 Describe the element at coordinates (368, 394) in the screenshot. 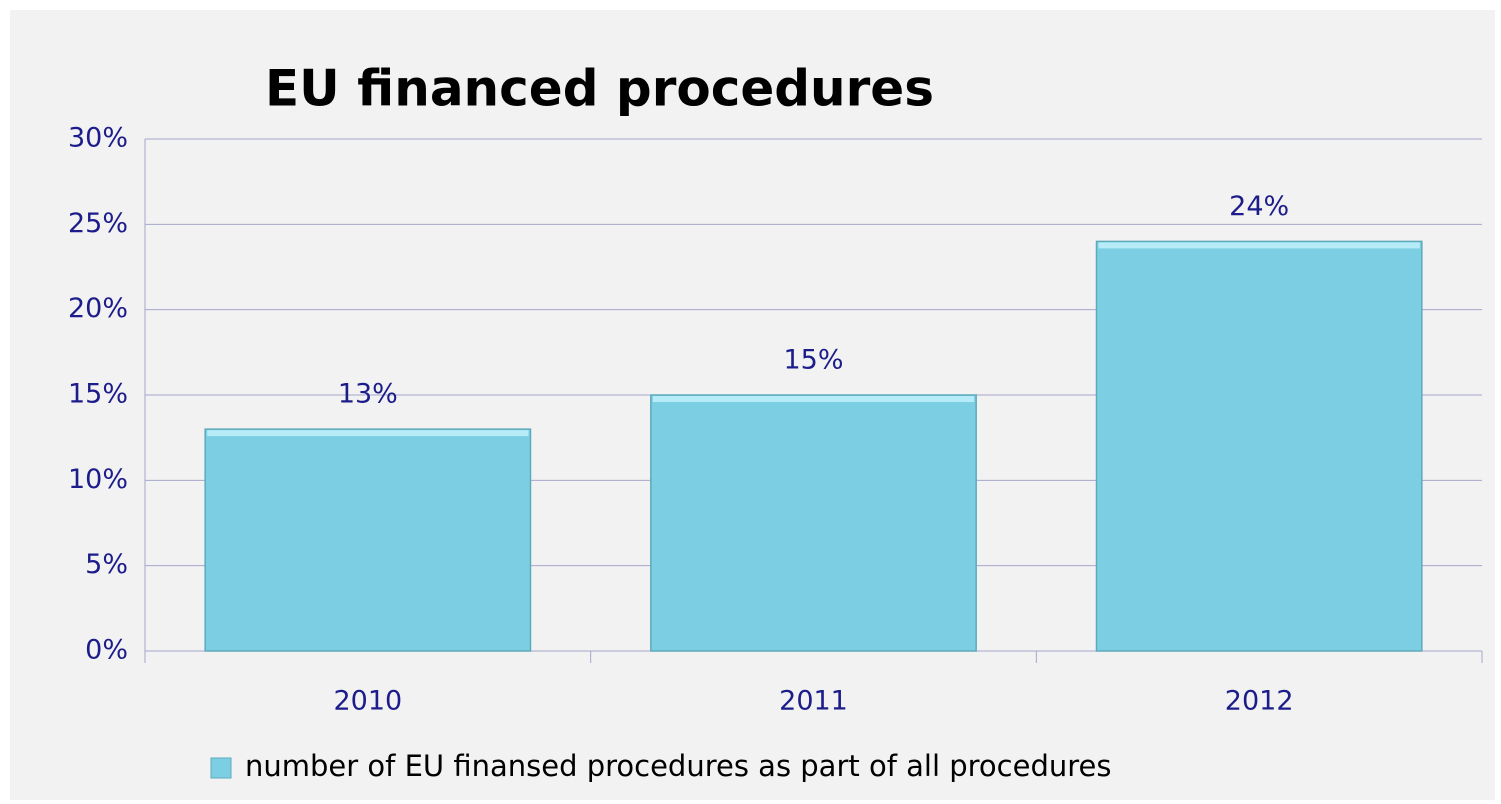

I see `value-label: 13%` at that location.